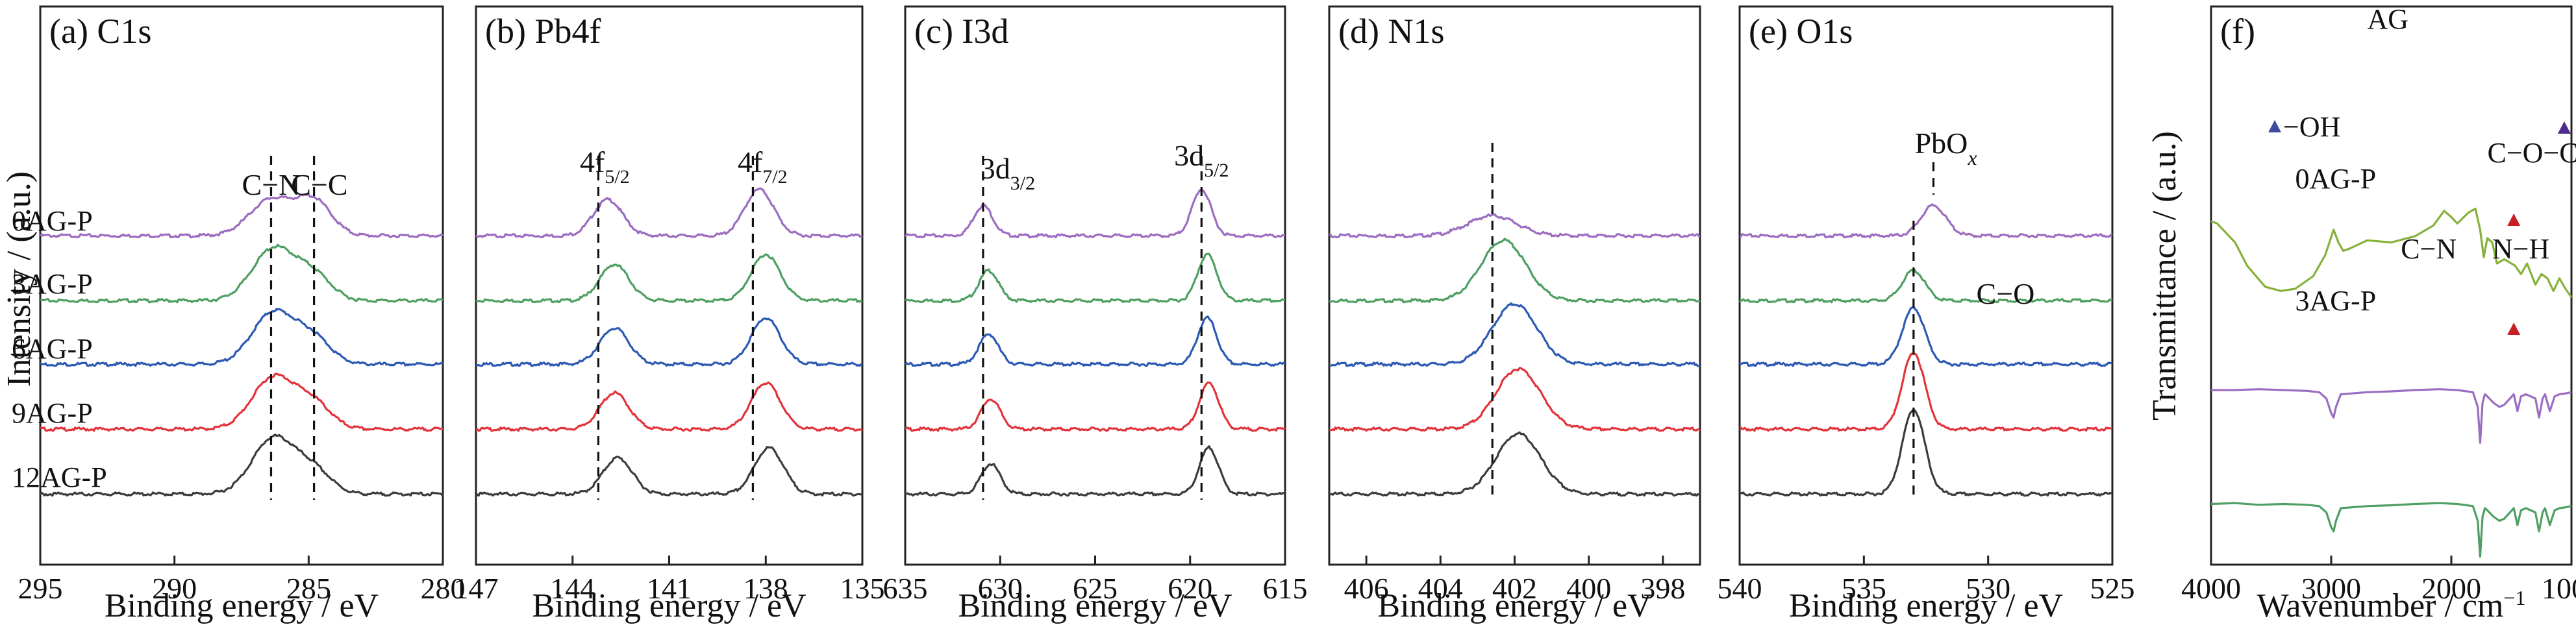 This screenshot has width=2576, height=625. What do you see at coordinates (59, 477) in the screenshot?
I see `sample-label: 12AG-P` at bounding box center [59, 477].